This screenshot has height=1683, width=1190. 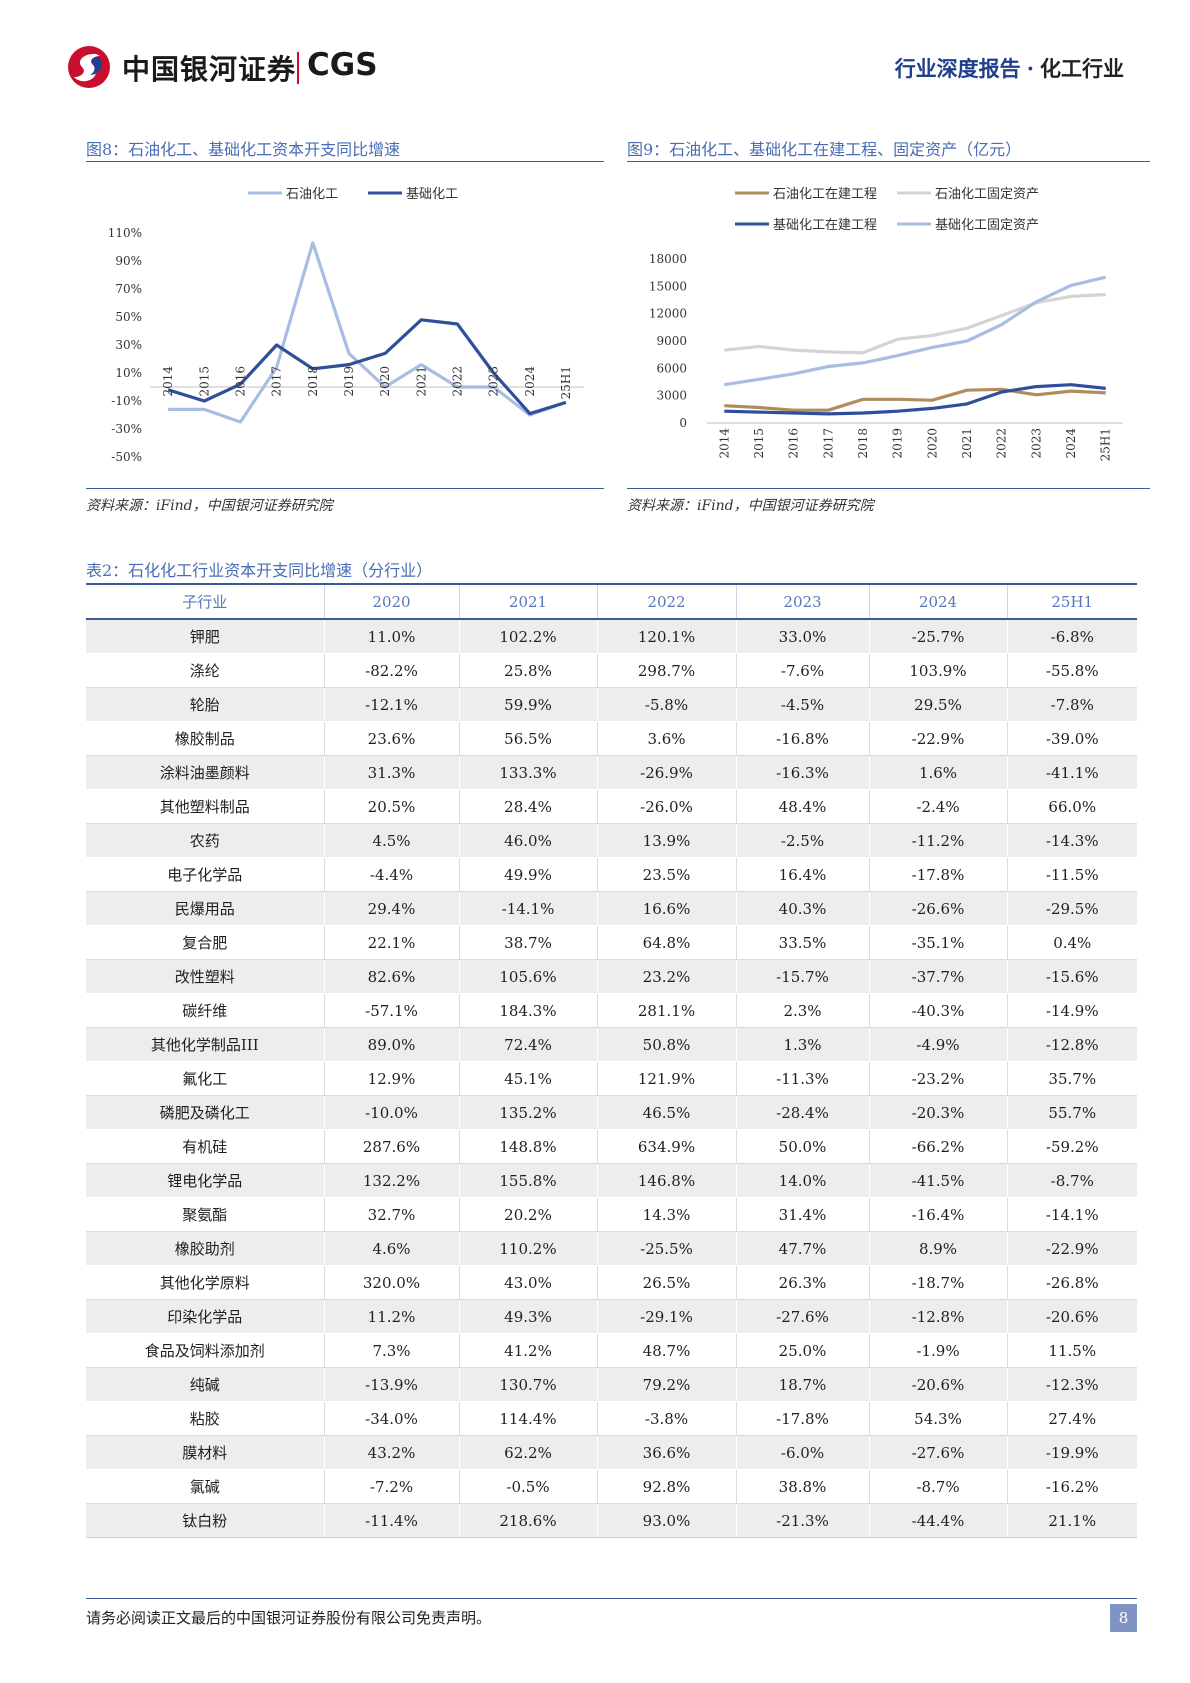 What do you see at coordinates (392, 1282) in the screenshot?
I see `growth-value-cell: 320.0%` at bounding box center [392, 1282].